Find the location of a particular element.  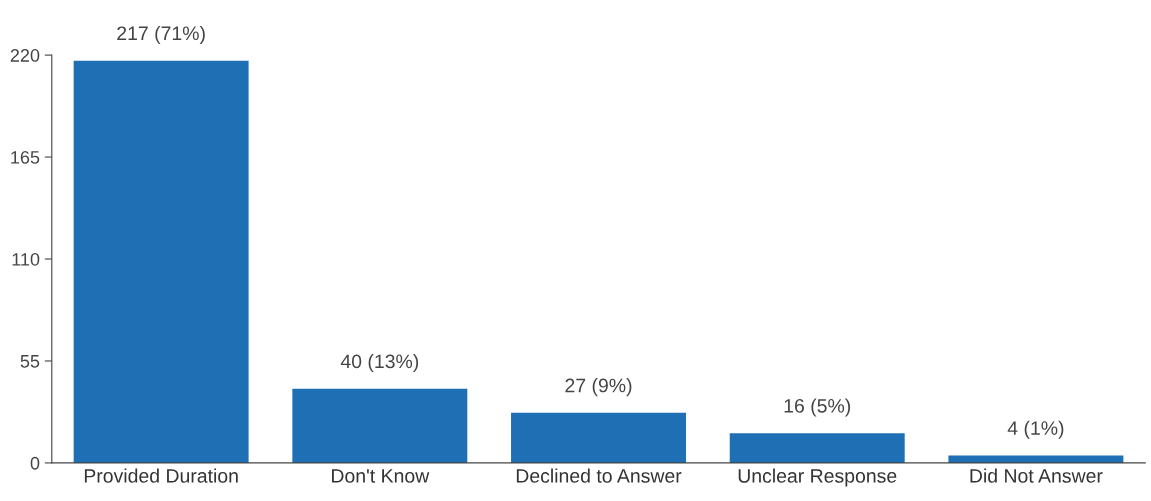

y-tick-label: 55 is located at coordinates (30, 361).